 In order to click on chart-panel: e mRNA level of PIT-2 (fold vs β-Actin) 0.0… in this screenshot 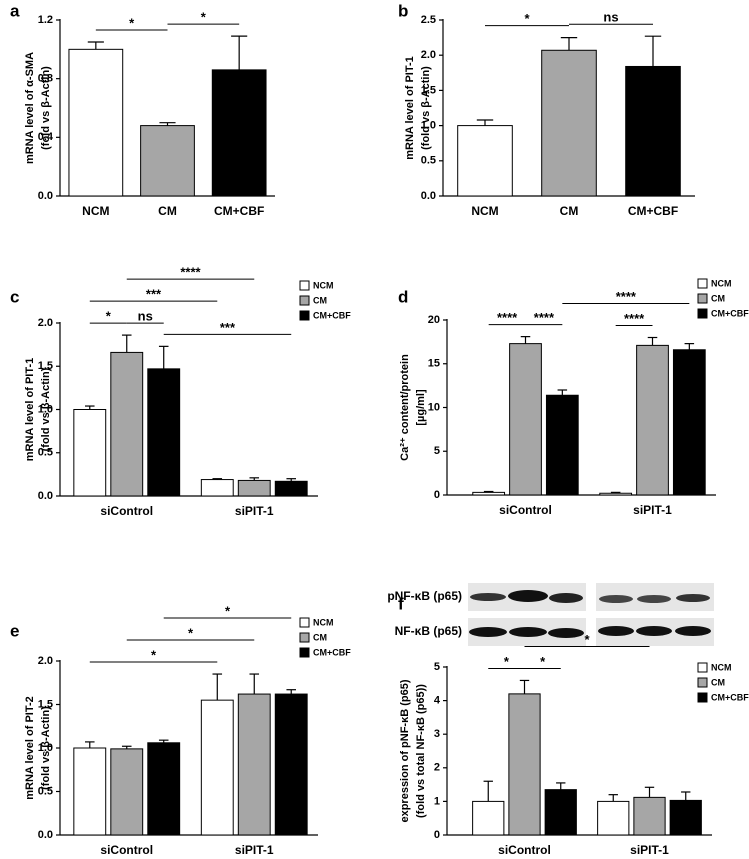, I will do `click(180, 730)`.